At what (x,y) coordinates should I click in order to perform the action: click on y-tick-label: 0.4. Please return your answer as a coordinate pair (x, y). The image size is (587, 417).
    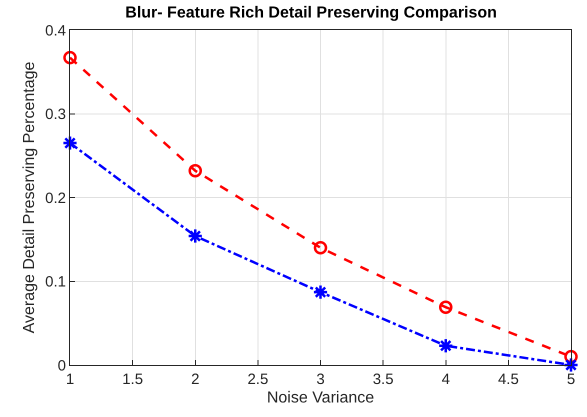
    Looking at the image, I should click on (55, 31).